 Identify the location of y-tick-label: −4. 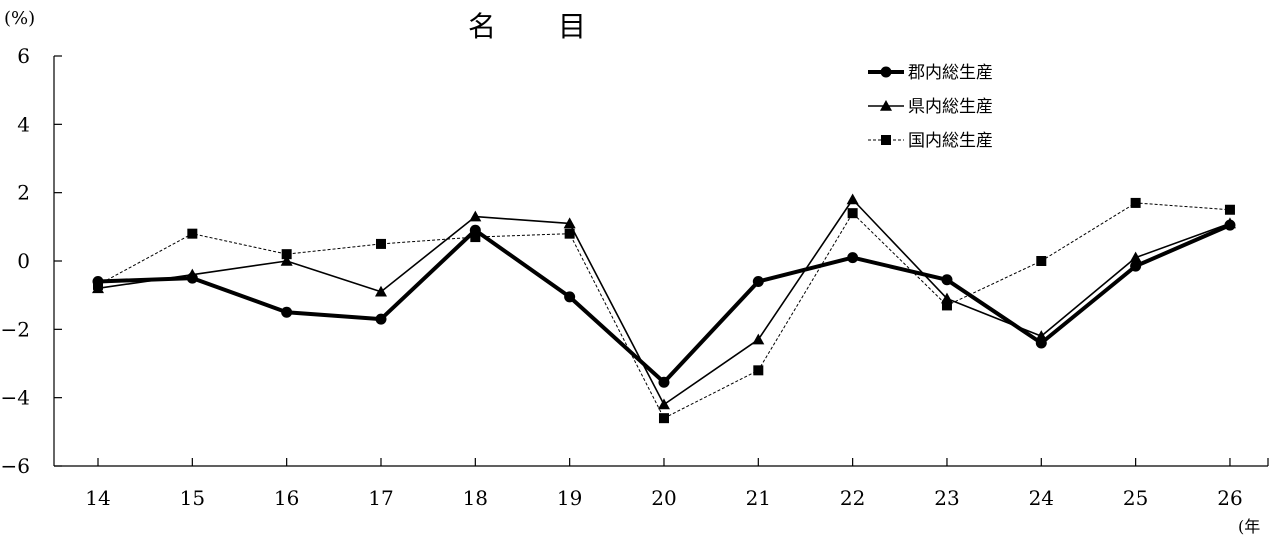
(15, 398).